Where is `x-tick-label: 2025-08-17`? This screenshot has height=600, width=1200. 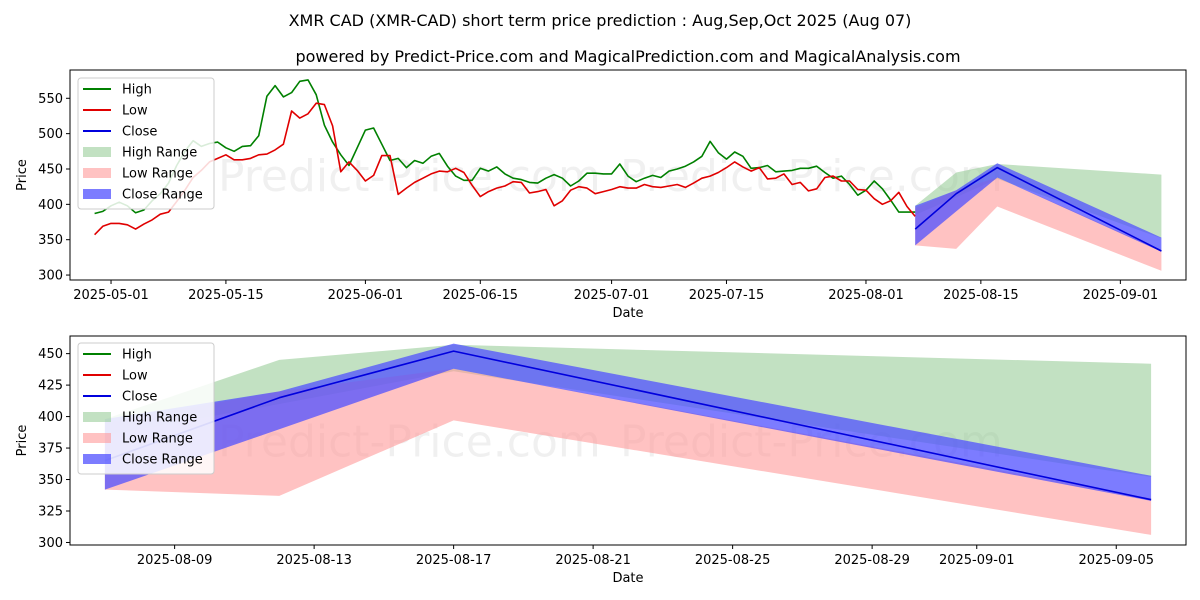 x-tick-label: 2025-08-17 is located at coordinates (454, 560).